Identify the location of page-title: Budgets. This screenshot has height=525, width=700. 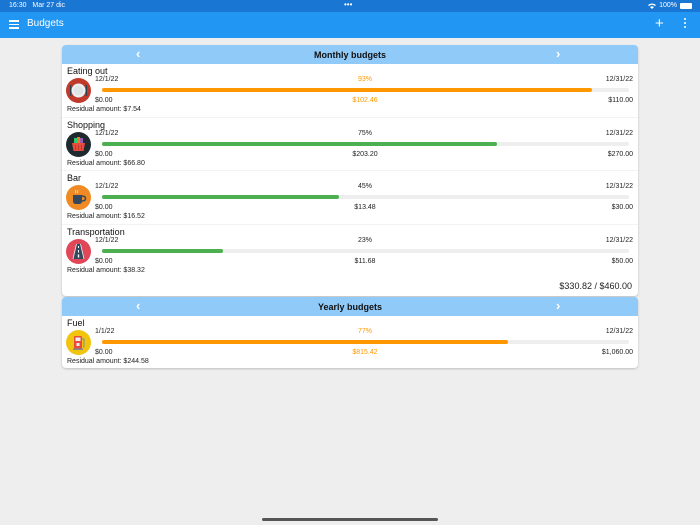
(45, 23).